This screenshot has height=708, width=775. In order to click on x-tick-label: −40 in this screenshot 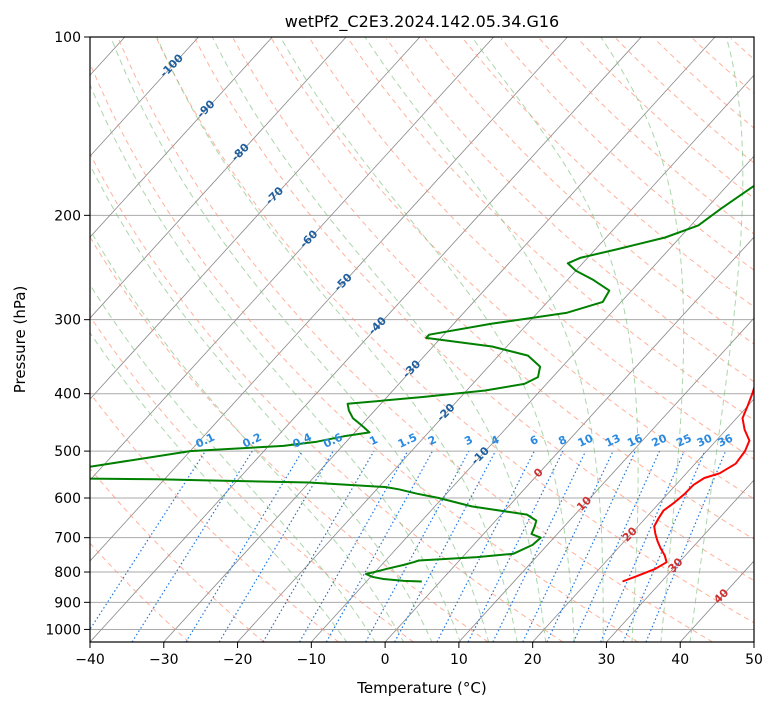, I will do `click(90, 660)`.